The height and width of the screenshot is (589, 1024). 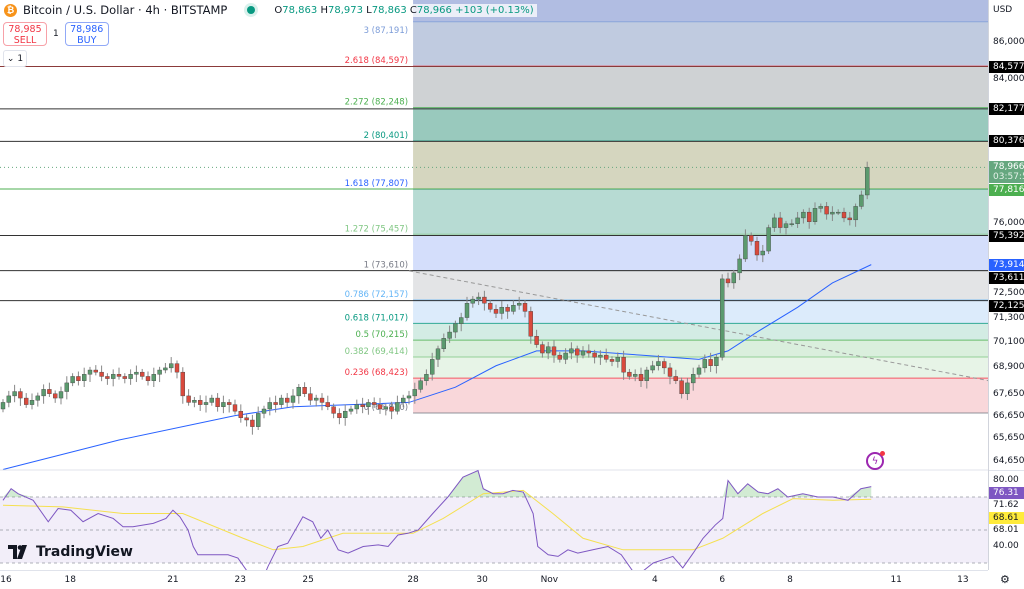 I want to click on fib-level-label: 1.272 (75,457), so click(x=376, y=229).